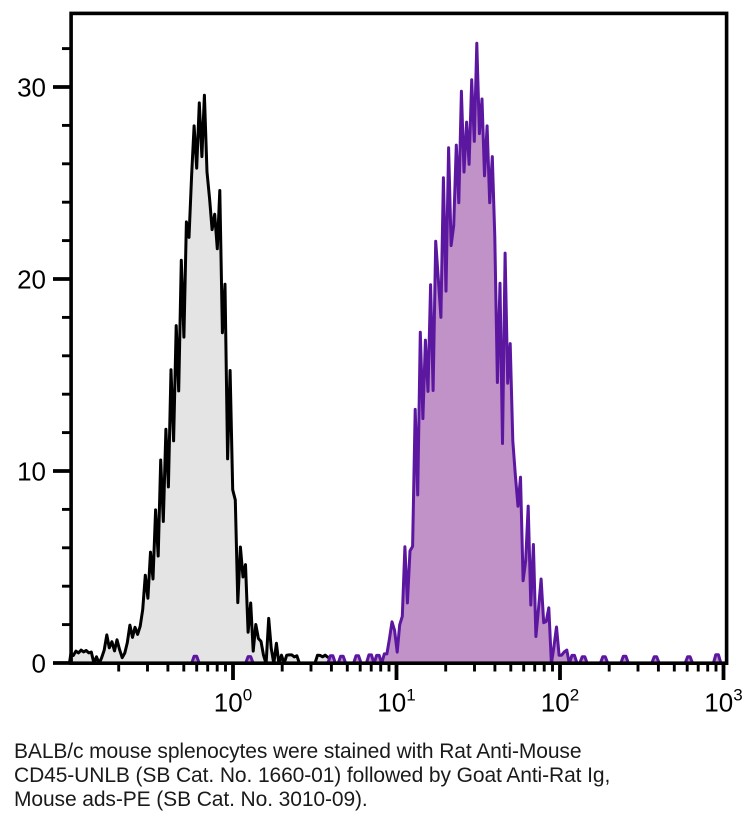  I want to click on svg-text: 0, so click(39, 664).